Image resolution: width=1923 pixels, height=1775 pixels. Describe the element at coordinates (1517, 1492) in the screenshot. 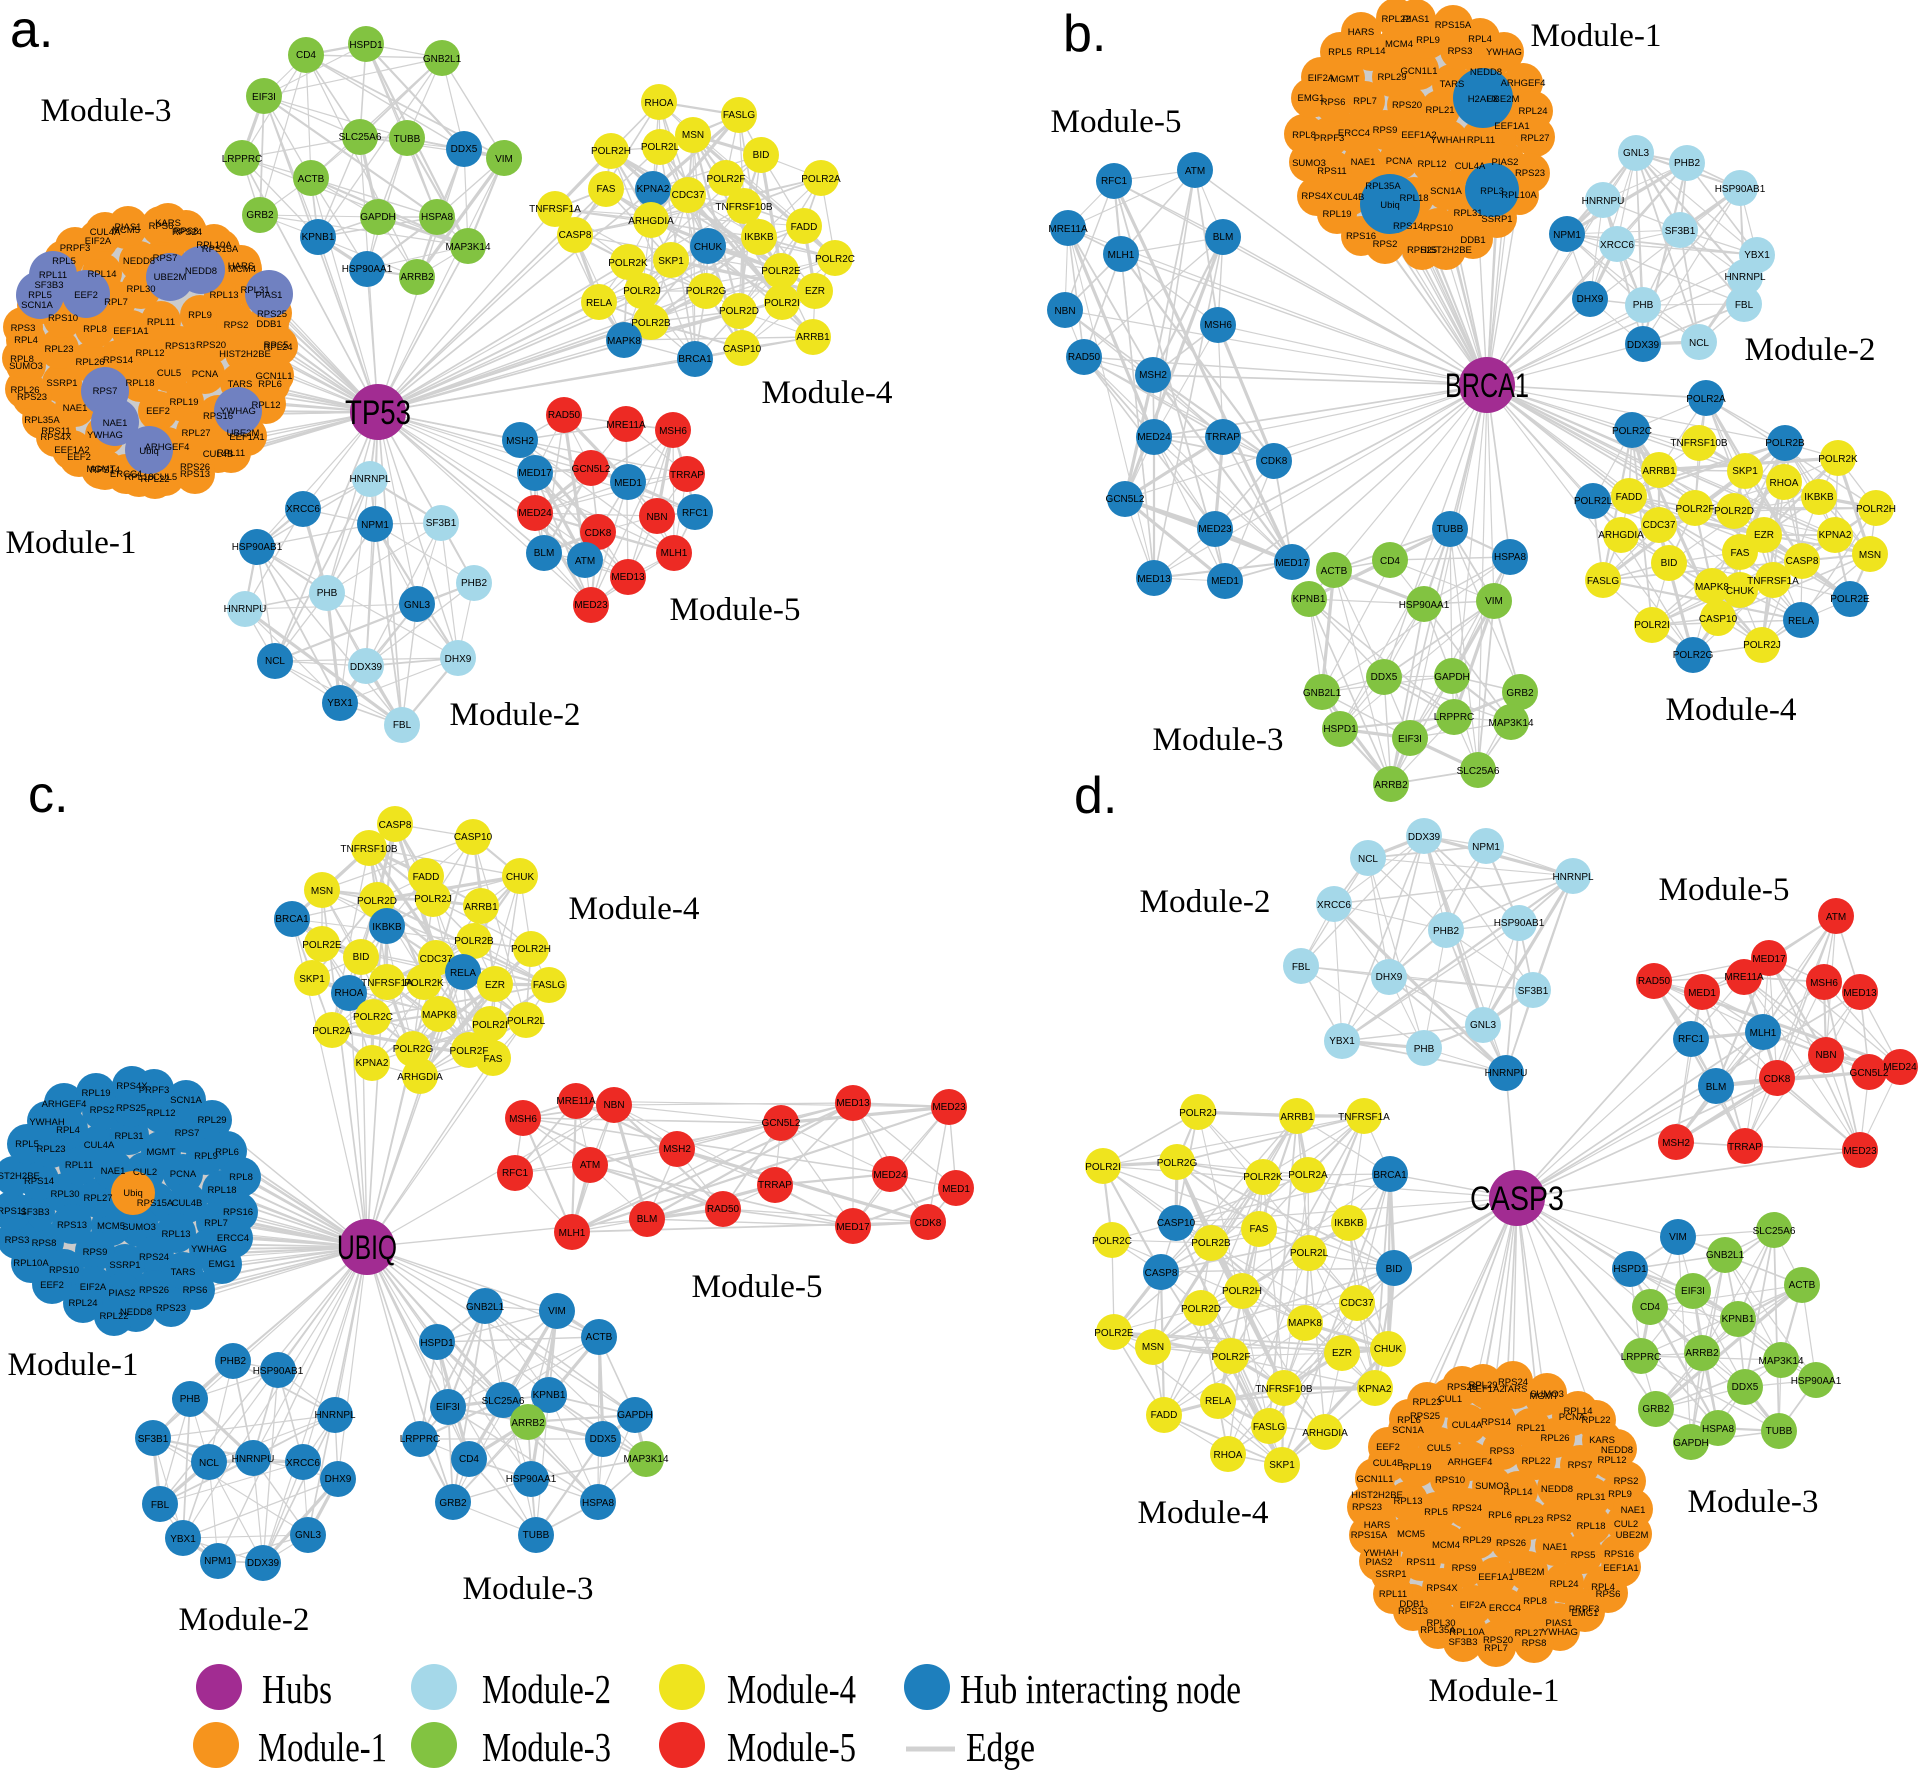

I see `svg-text: RPL14` at that location.